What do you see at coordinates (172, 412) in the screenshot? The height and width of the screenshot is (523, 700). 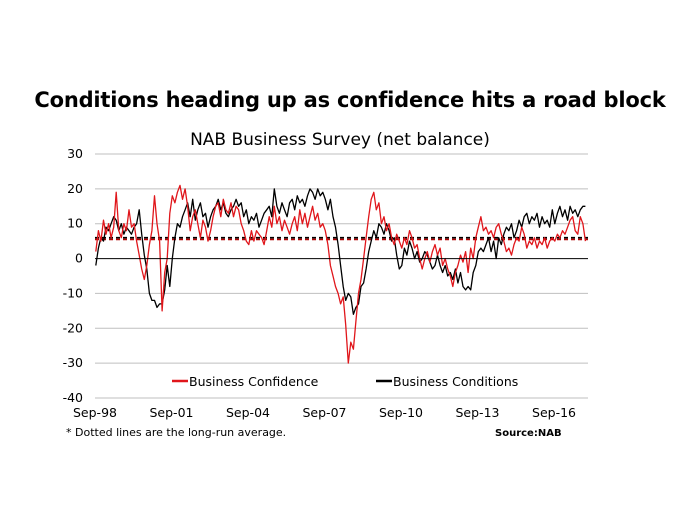 I see `x-tick-label: Sep-01` at bounding box center [172, 412].